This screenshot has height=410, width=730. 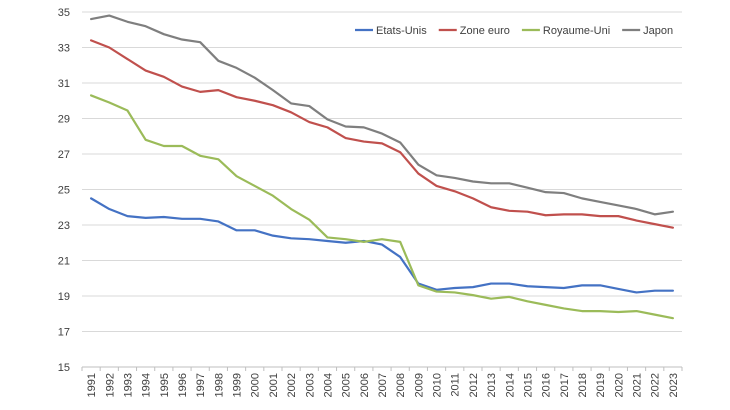 I want to click on y-tick-label: 35, so click(x=64, y=13).